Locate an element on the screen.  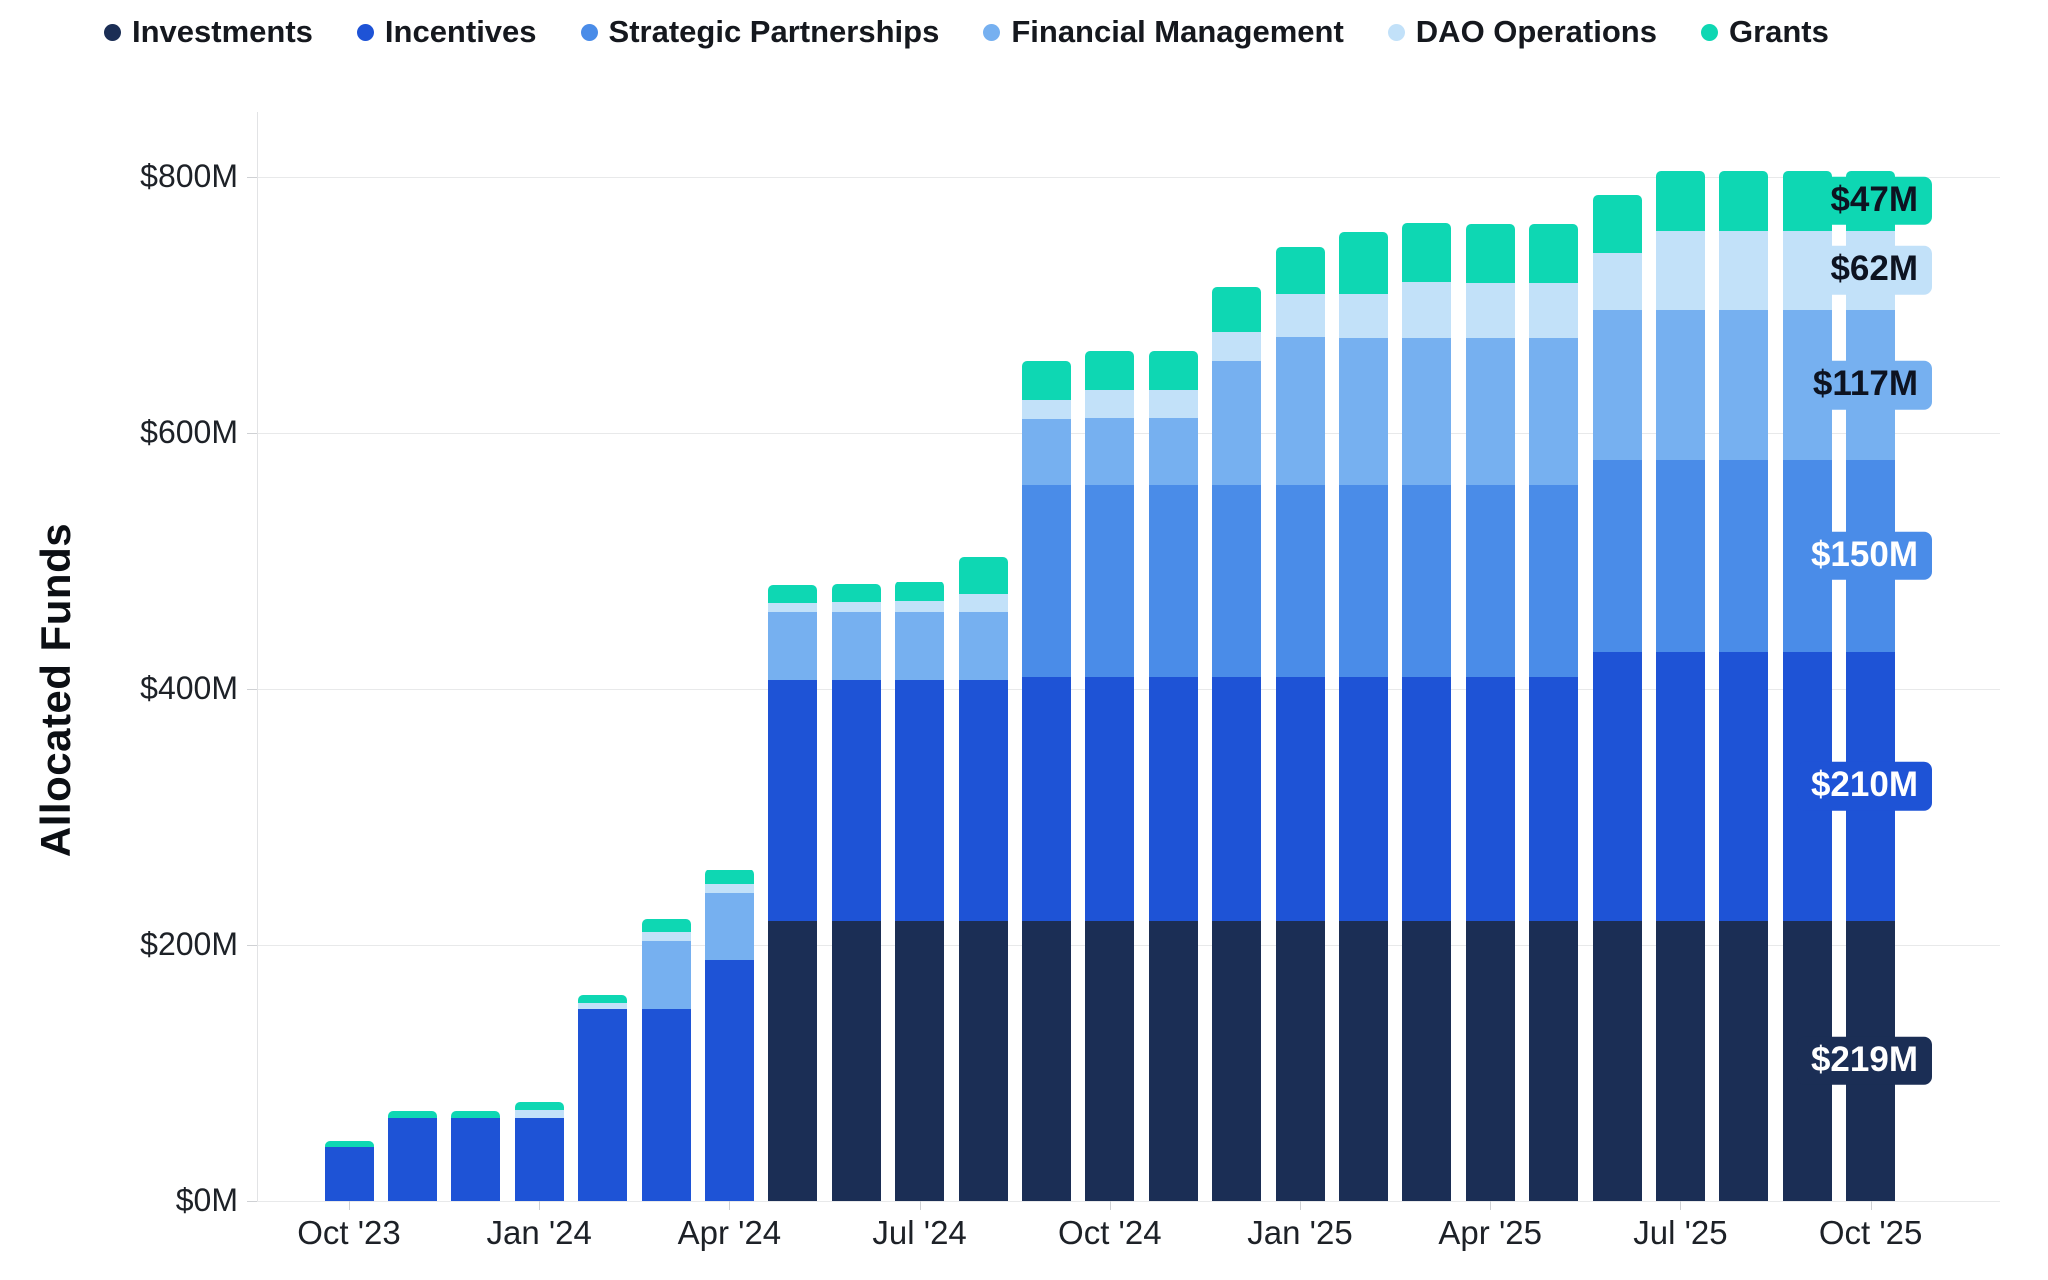
legend-item-dao-operations: DAO Operations is located at coordinates (1522, 32).